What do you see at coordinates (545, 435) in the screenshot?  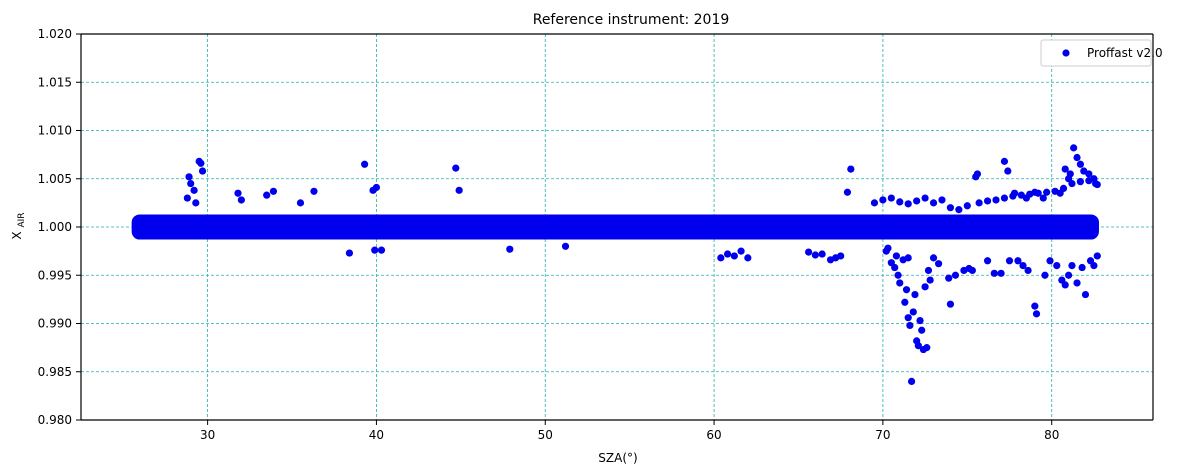 I see `x-tick-label: 50` at bounding box center [545, 435].